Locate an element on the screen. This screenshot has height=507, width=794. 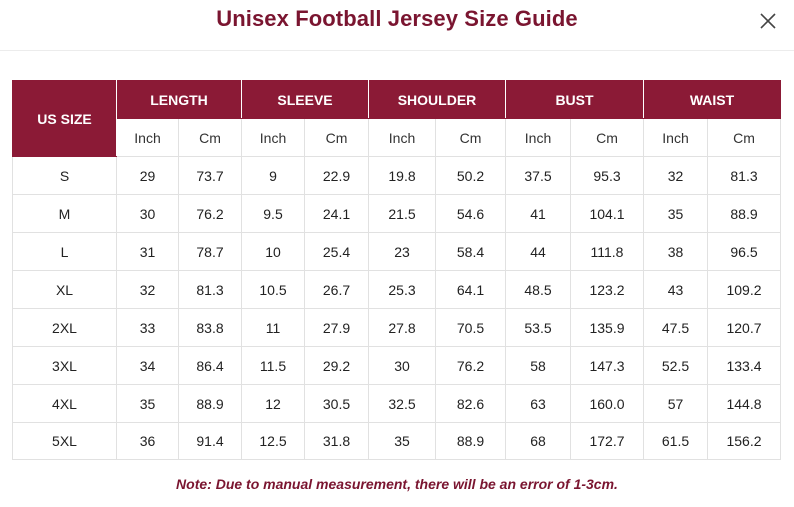
measurement-cell: 95.3 is located at coordinates (607, 175).